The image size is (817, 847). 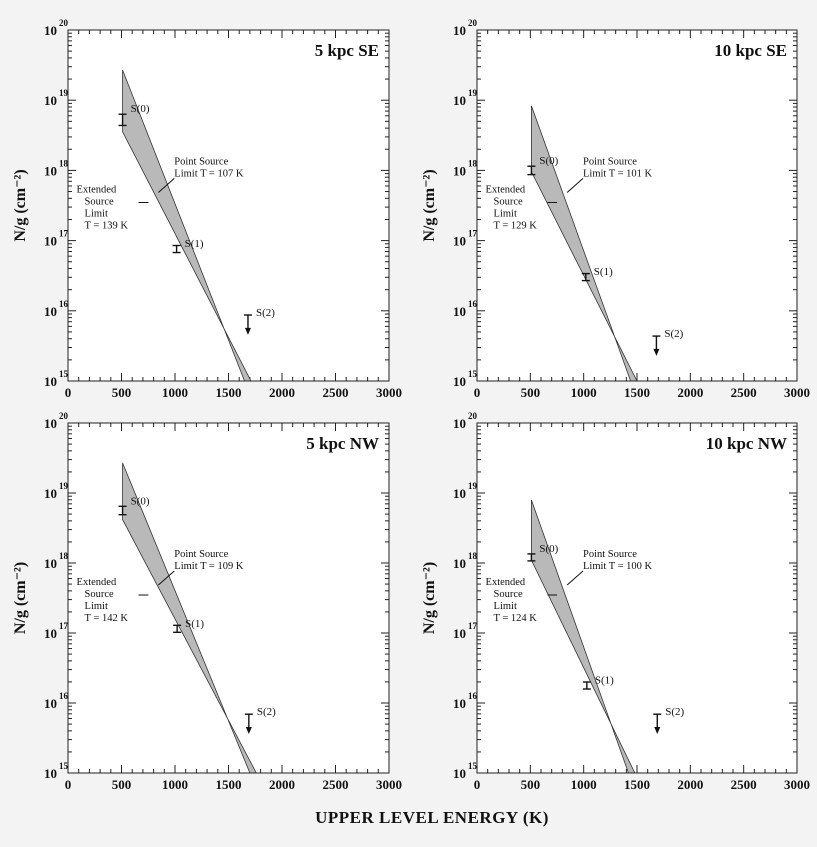 I want to click on panel-title: 10 kpc NW, so click(x=746, y=443).